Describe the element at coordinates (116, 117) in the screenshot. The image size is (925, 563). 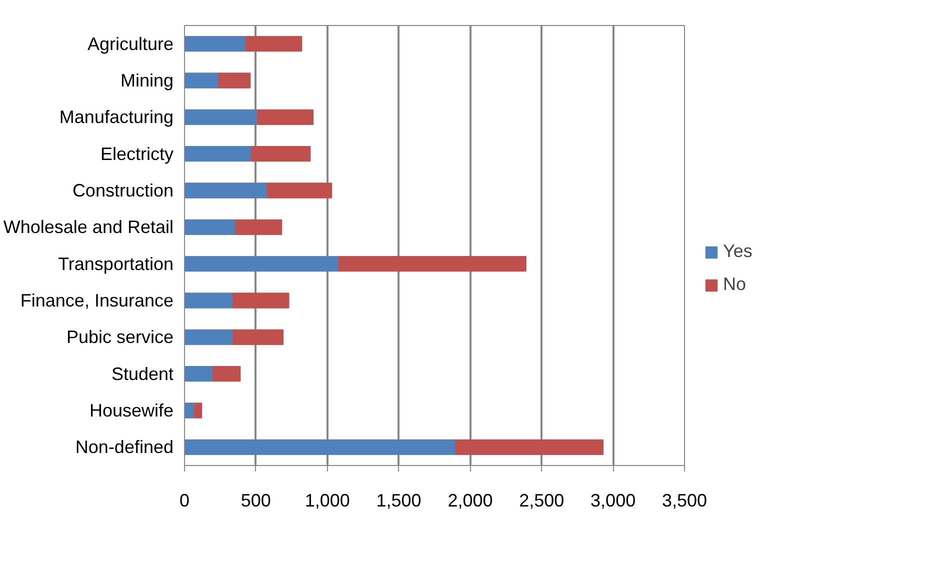
I see `y-tick-label: Manufacturing` at that location.